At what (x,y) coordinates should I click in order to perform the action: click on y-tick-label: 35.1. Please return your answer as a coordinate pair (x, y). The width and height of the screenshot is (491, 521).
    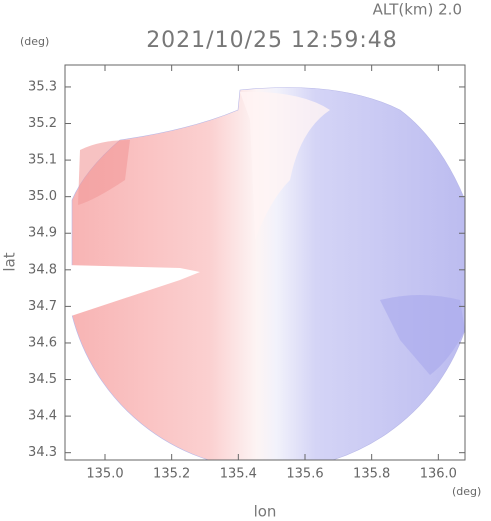
    Looking at the image, I should click on (42, 160).